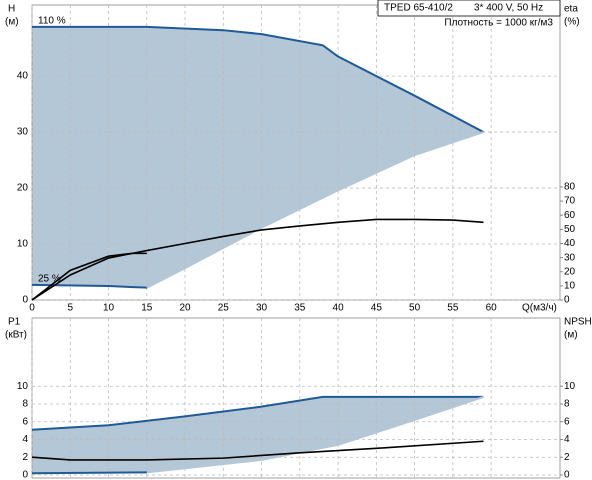 Image resolution: width=592 pixels, height=480 pixels. I want to click on x-tick-label: 10, so click(109, 308).